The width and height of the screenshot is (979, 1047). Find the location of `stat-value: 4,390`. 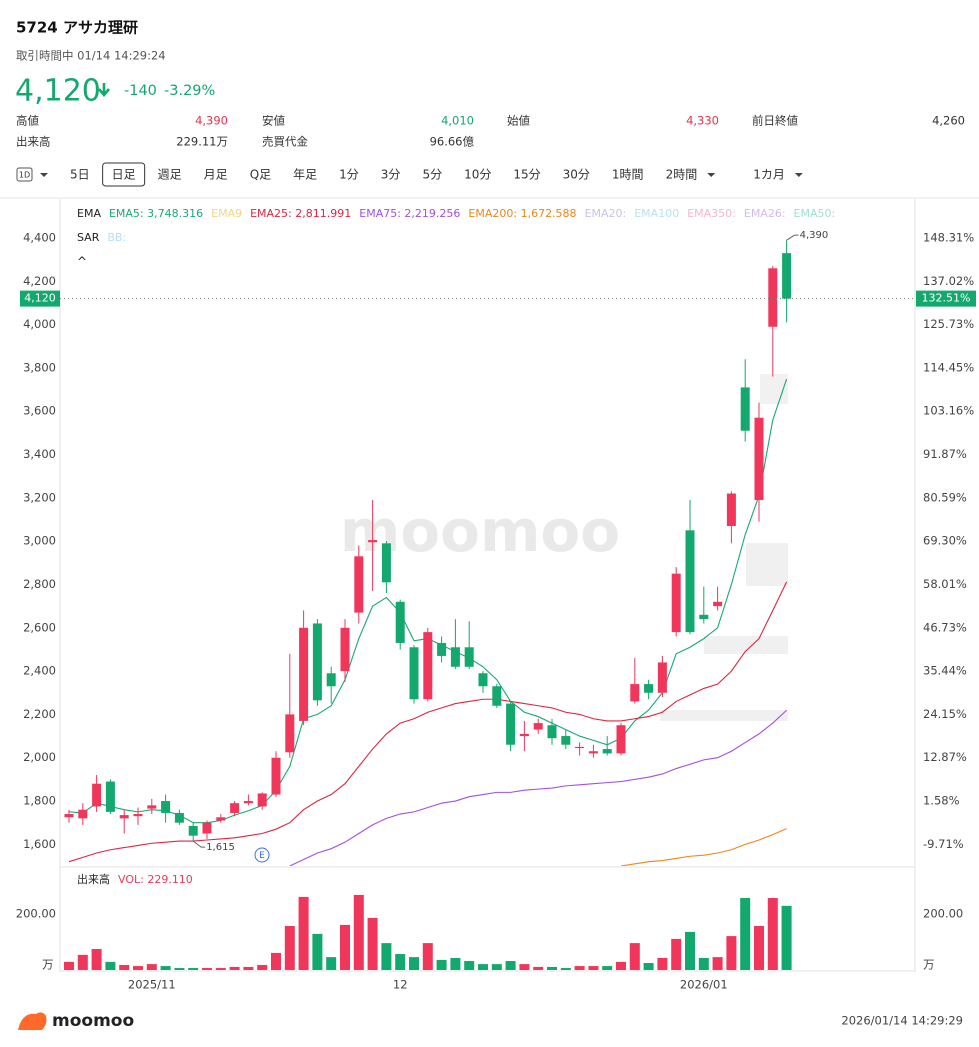

stat-value: 4,390 is located at coordinates (211, 121).